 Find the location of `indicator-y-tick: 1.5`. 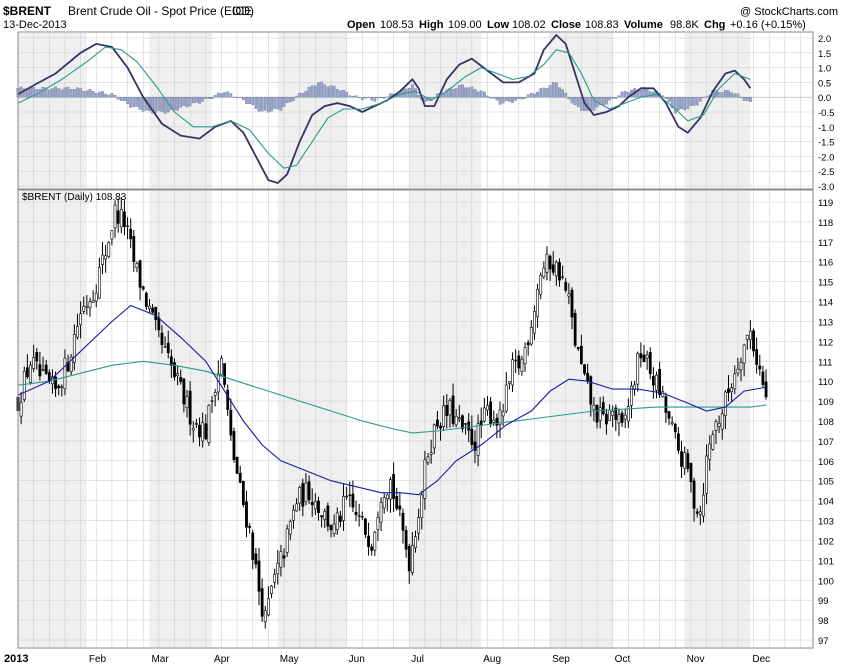

indicator-y-tick: 1.5 is located at coordinates (824, 54).